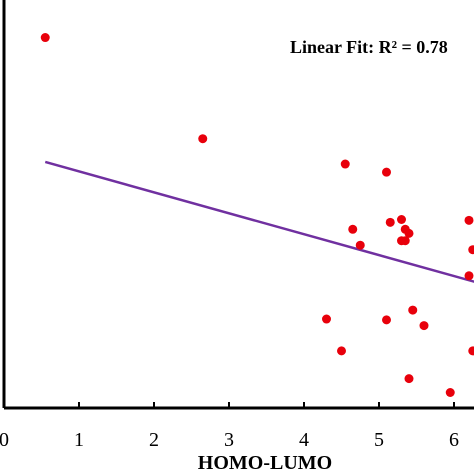  I want to click on fit-annotation: Linear Fit: R² = 0.78, so click(369, 47).